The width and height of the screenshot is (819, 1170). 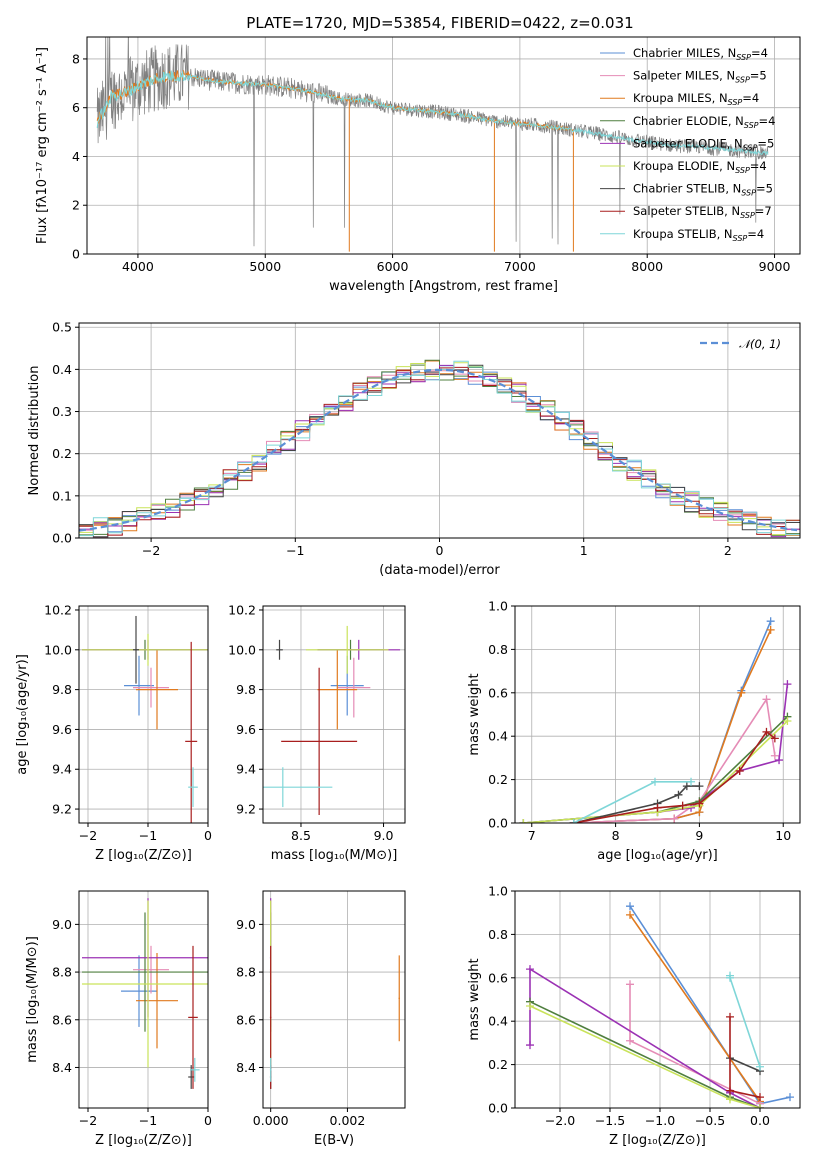 What do you see at coordinates (62, 1067) in the screenshot?
I see `y-tick-label: 8.4` at bounding box center [62, 1067].